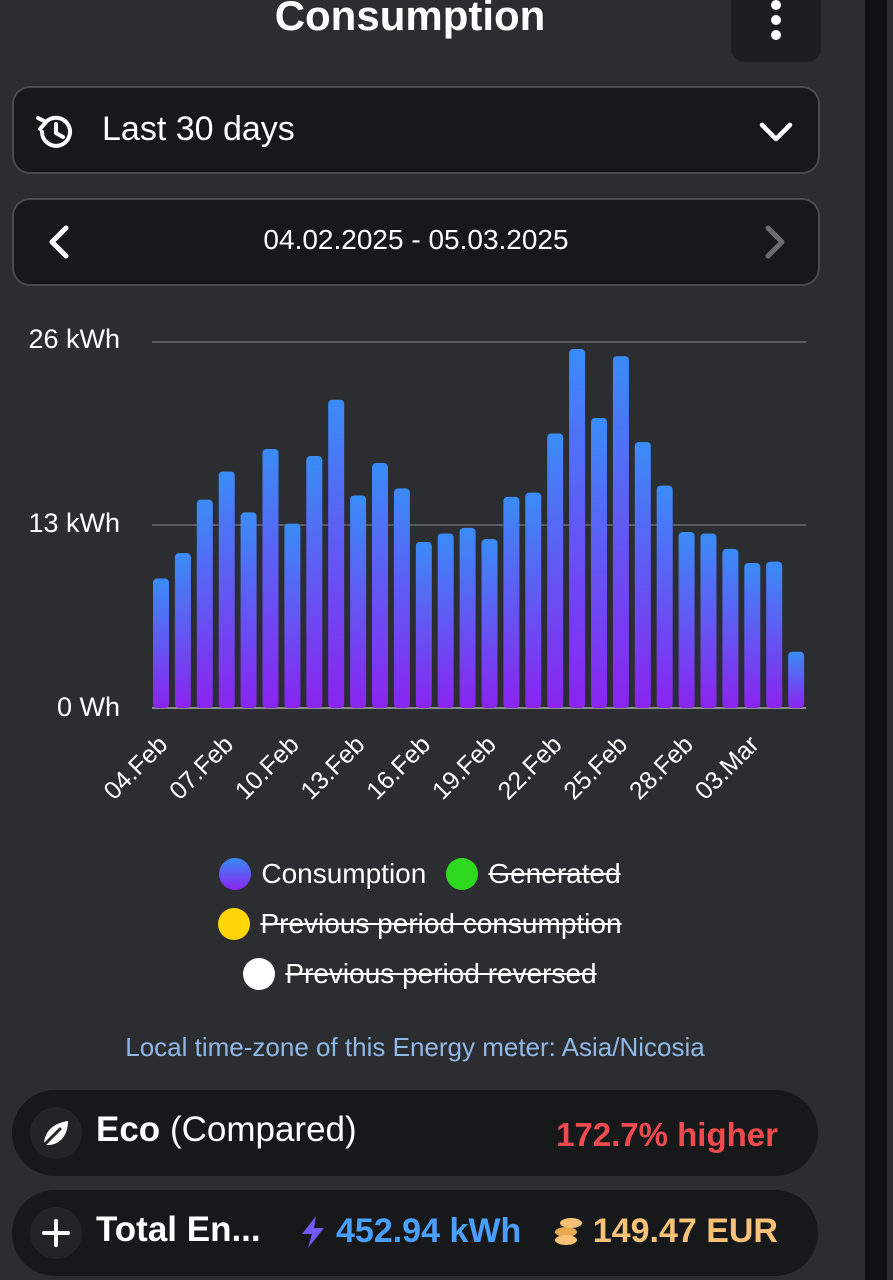 This screenshot has width=893, height=1280. Describe the element at coordinates (730, 628) in the screenshot. I see `bar-02.Mar` at that location.